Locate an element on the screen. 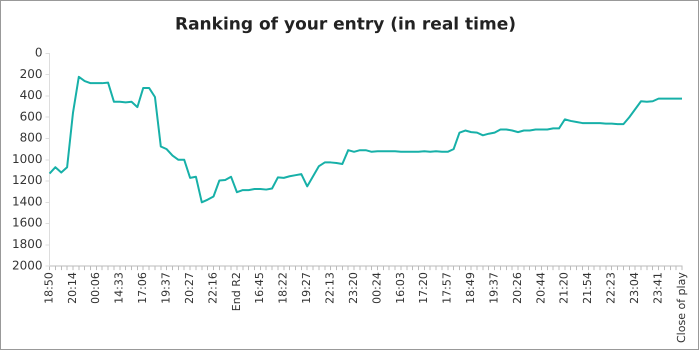 This screenshot has height=350, width=699. x-tick-label: 22:23 is located at coordinates (611, 288).